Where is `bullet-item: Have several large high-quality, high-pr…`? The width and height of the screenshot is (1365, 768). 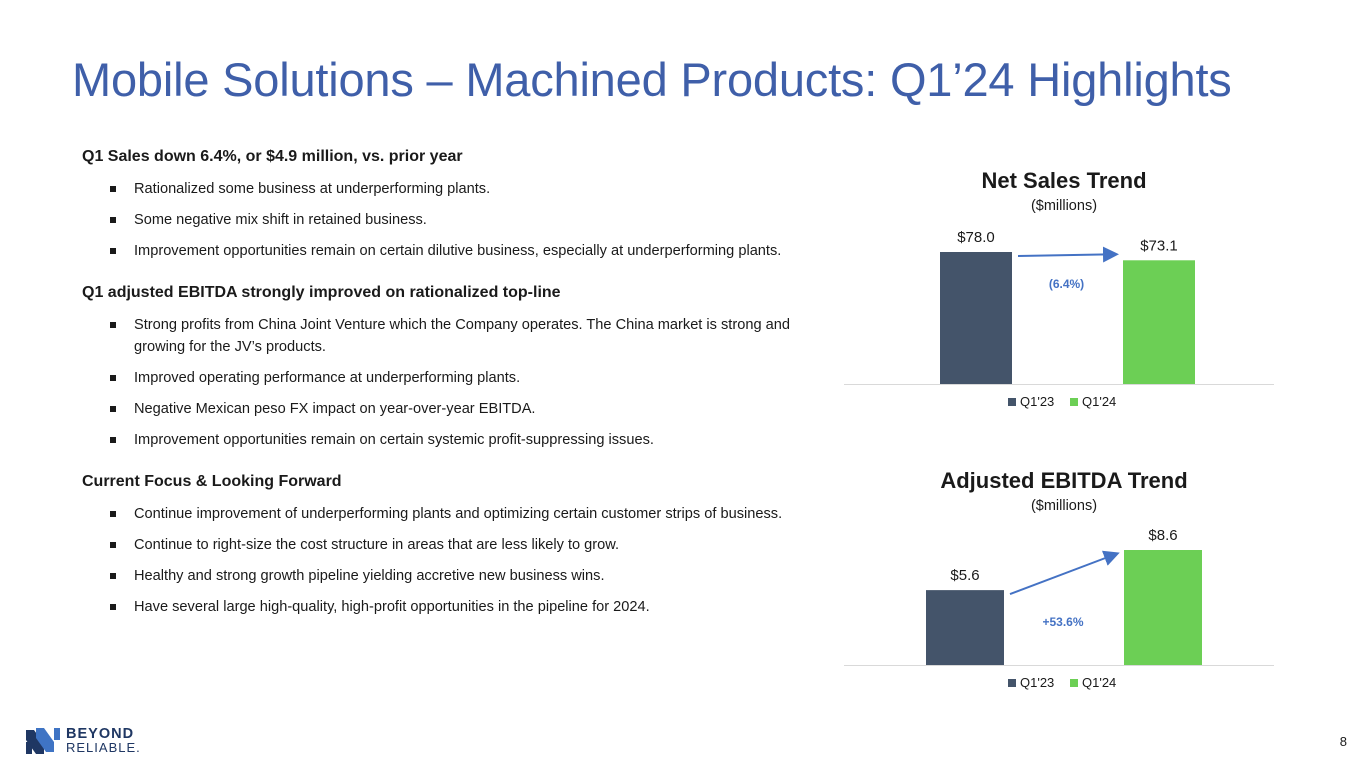 bullet-item: Have several large high-quality, high-pr… is located at coordinates (447, 607).